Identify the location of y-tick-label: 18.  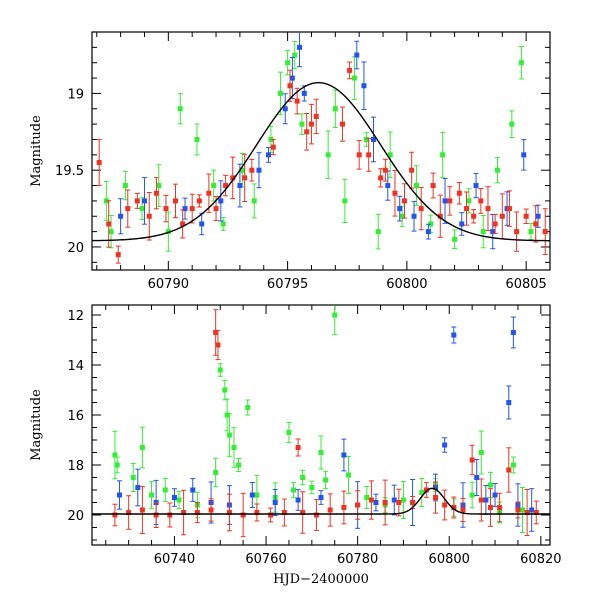
(75, 466).